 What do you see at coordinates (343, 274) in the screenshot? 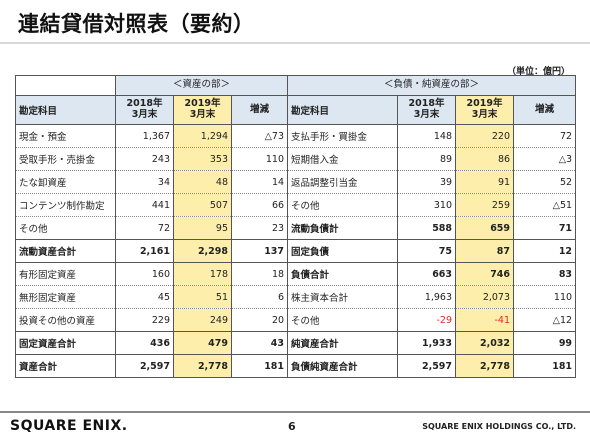
I see `liability-account: 負債合計` at bounding box center [343, 274].